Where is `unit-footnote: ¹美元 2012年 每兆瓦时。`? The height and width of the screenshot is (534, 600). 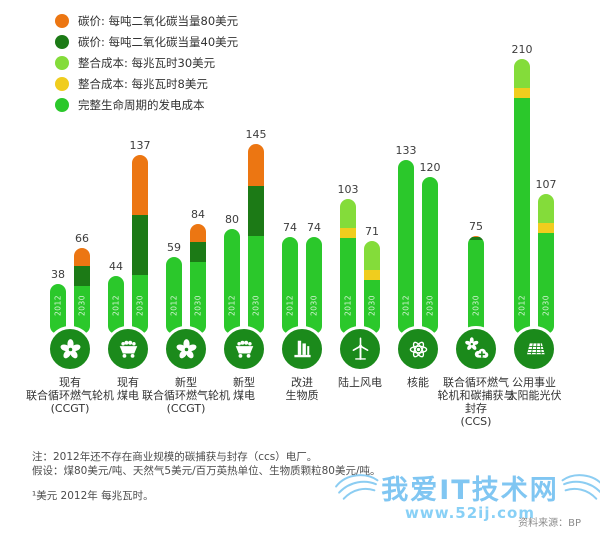
unit-footnote: ¹美元 2012年 每兆瓦时。 is located at coordinates (93, 496).